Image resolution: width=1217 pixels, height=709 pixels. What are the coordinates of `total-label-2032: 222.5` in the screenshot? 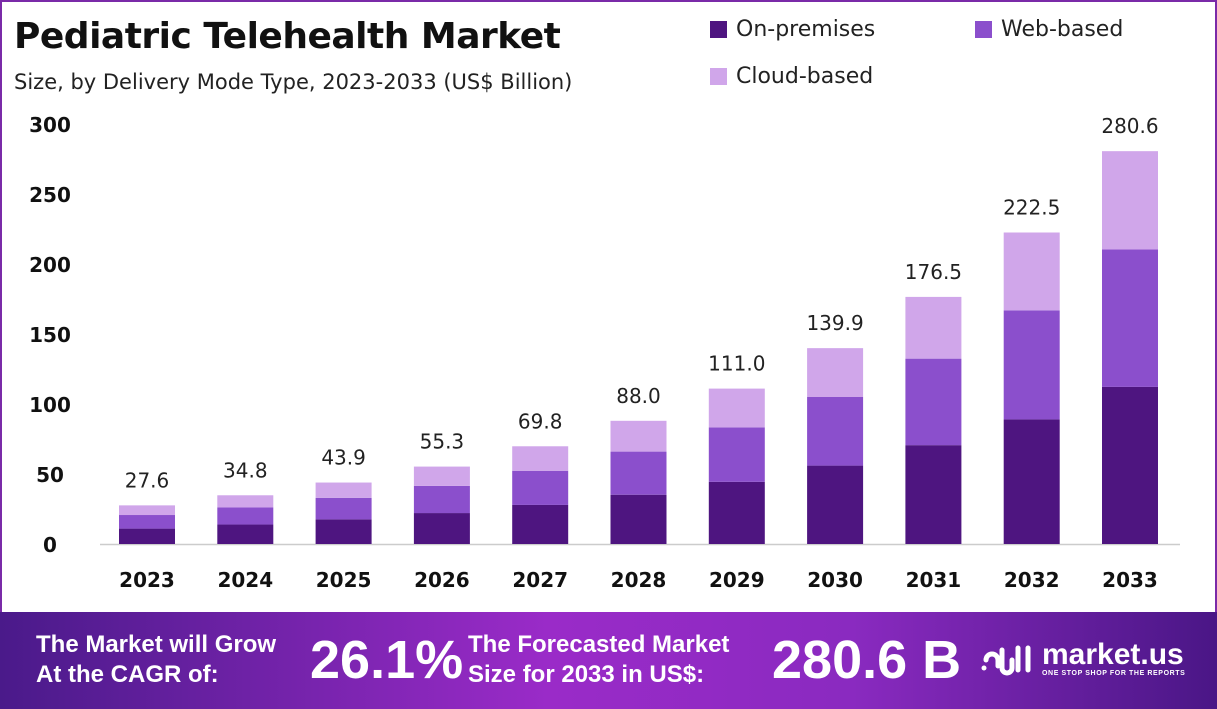 It's located at (1031, 208).